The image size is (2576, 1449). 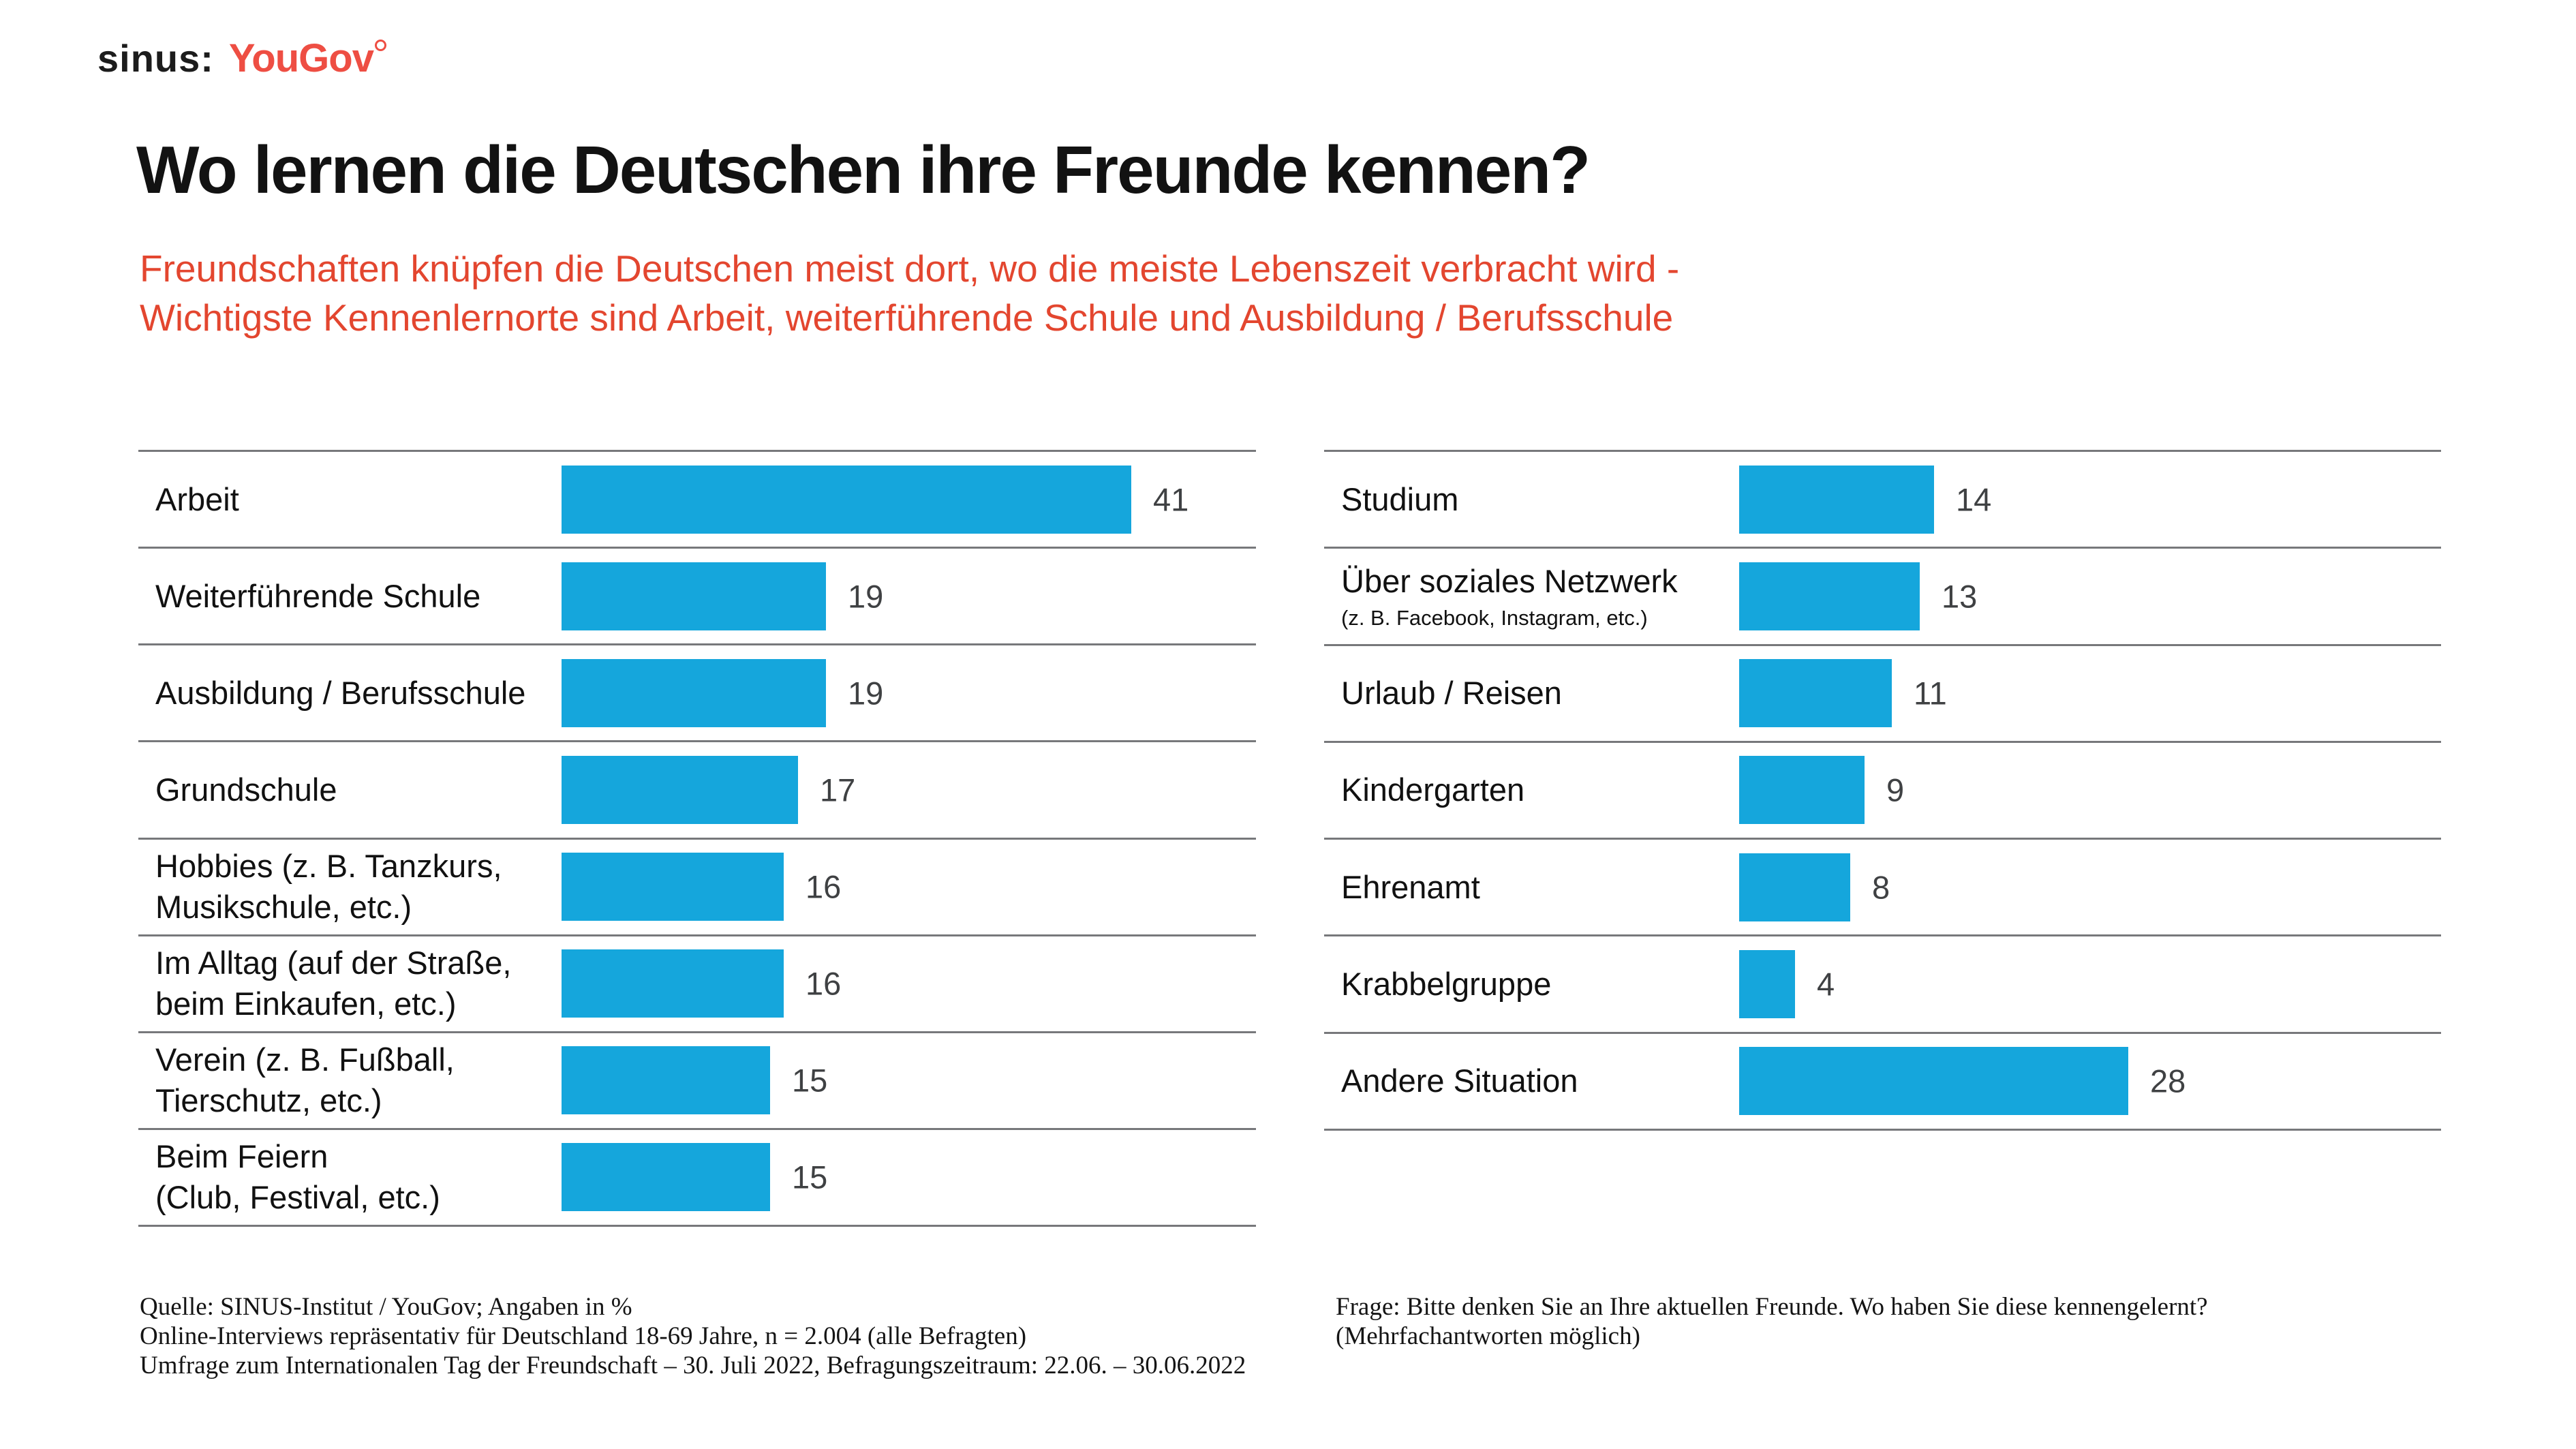 I want to click on chart-row: Ausbildung / Berufsschule 19, so click(x=697, y=691).